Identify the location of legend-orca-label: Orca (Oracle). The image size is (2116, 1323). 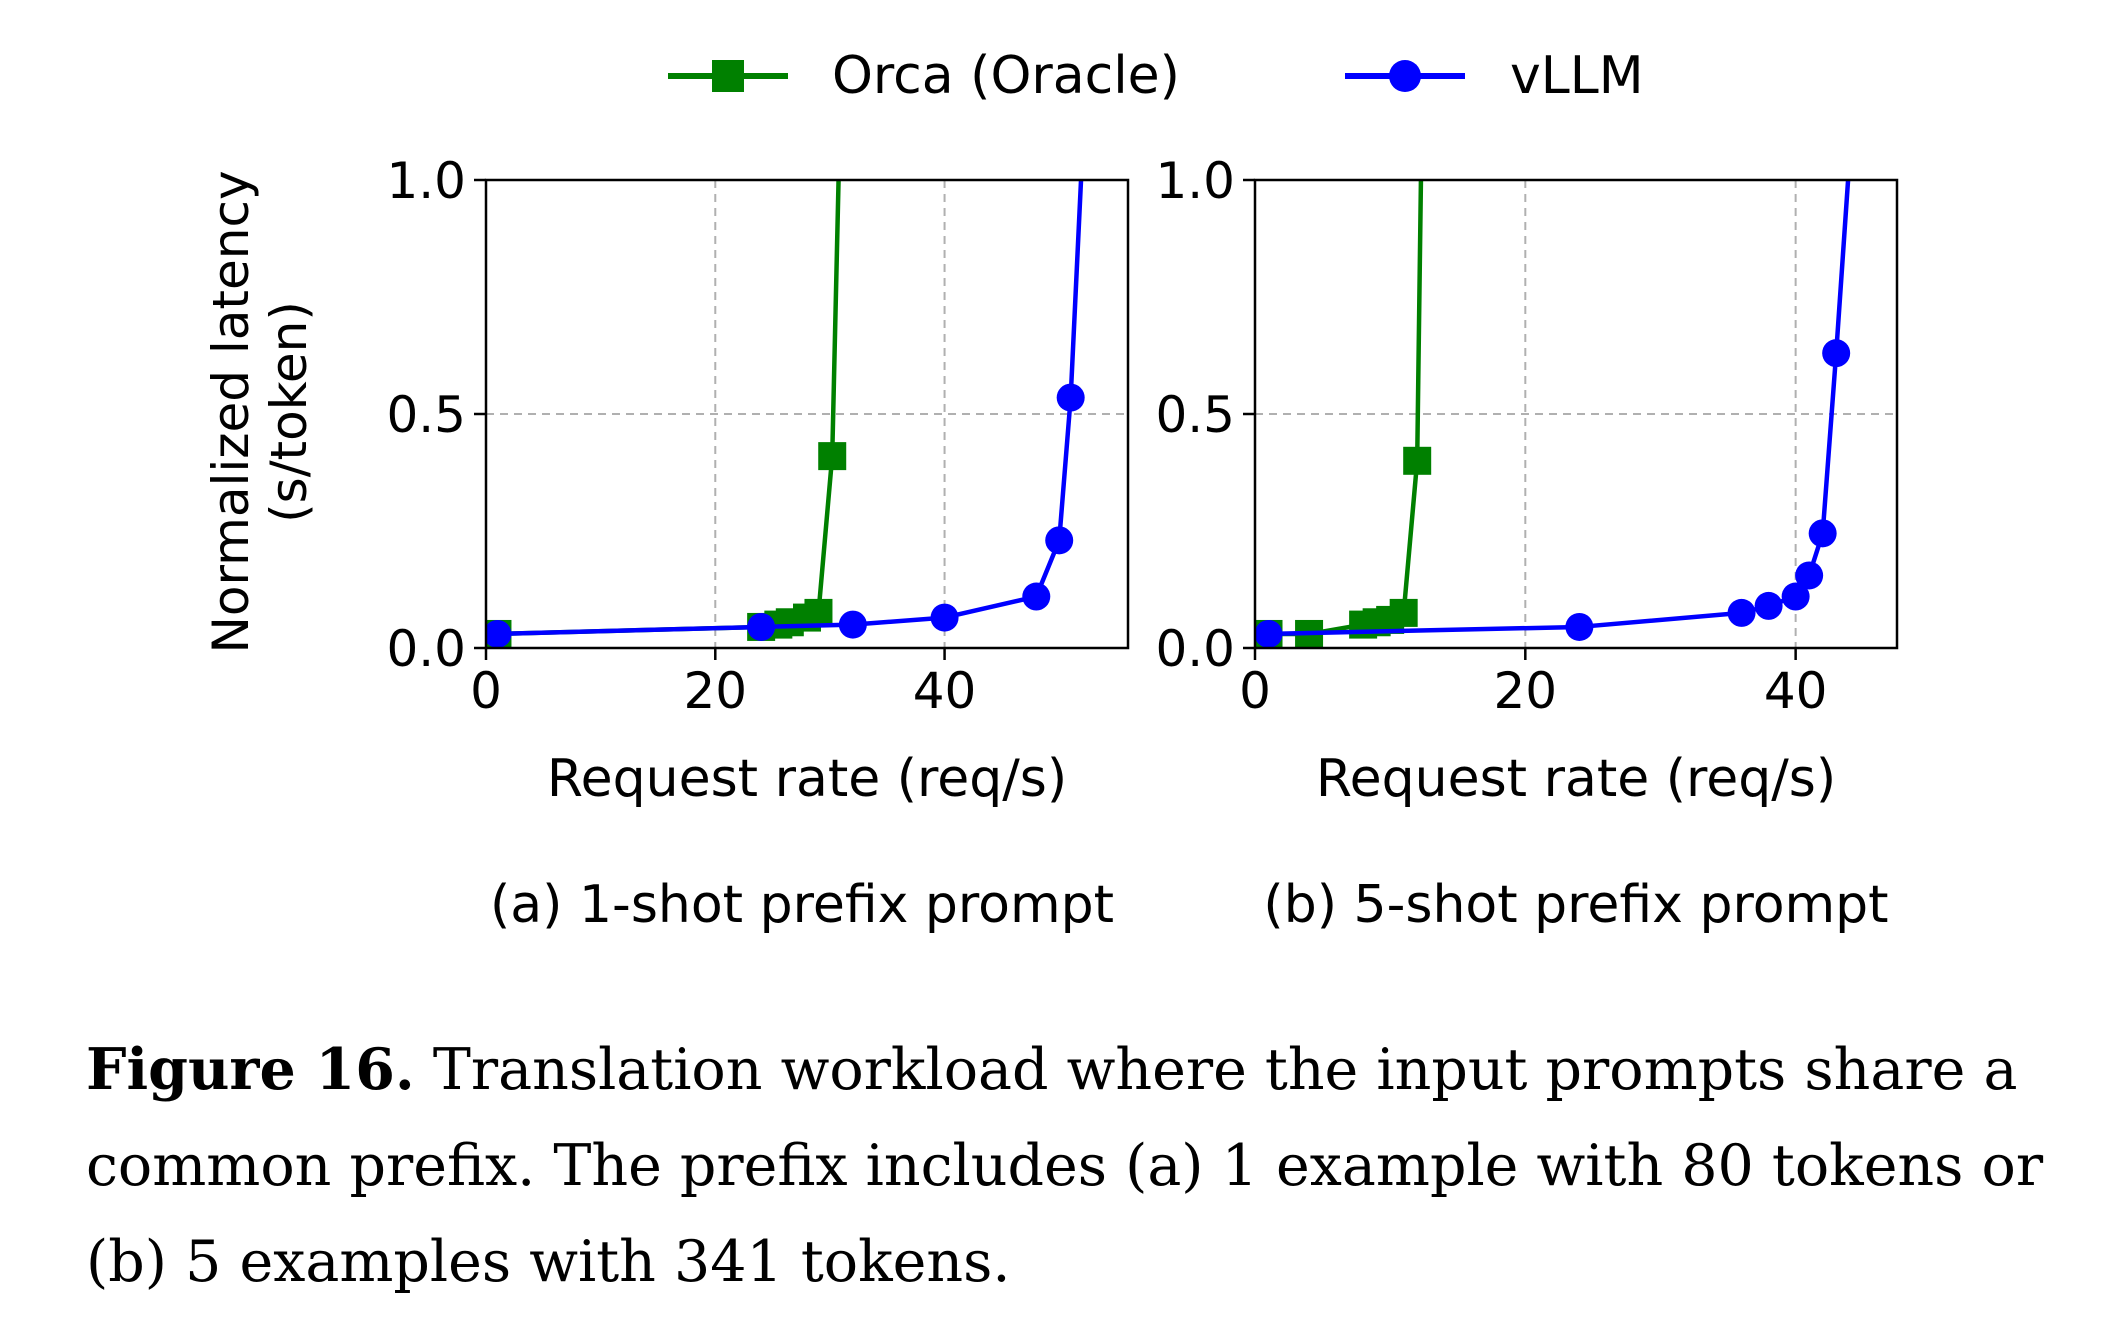
(1006, 76).